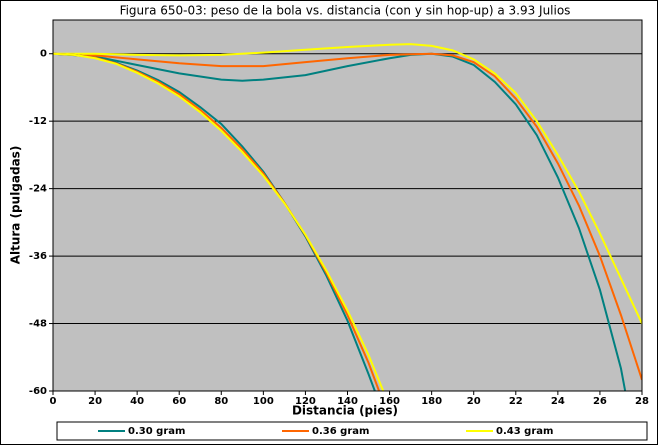 This screenshot has height=445, width=658. Describe the element at coordinates (38, 324) in the screenshot. I see `y-tick-label: -48` at that location.